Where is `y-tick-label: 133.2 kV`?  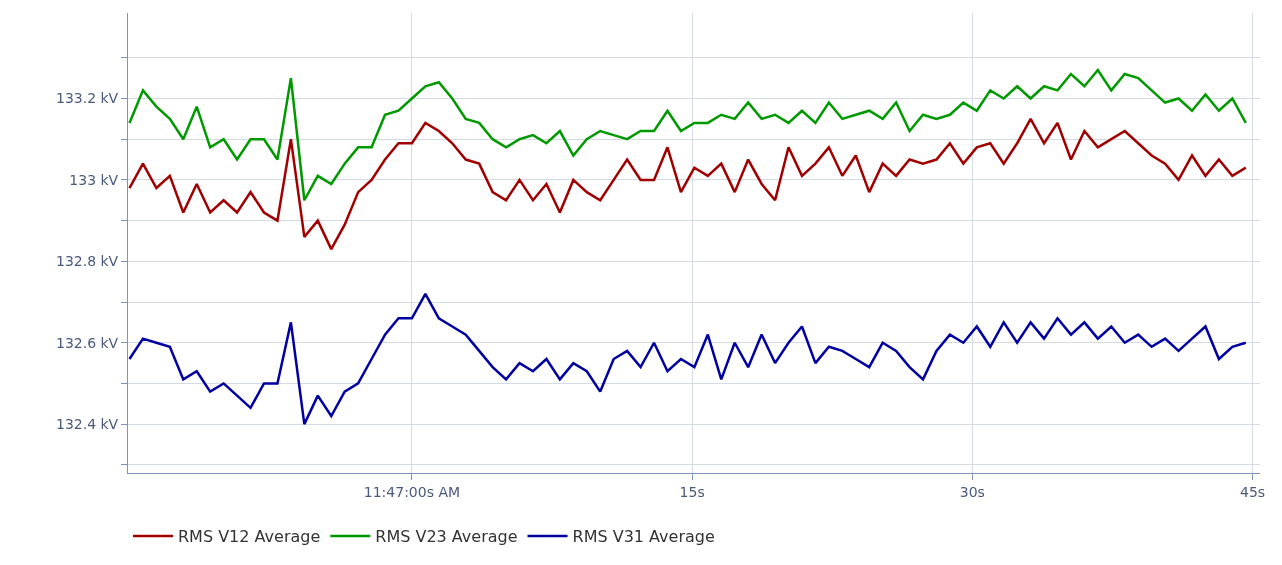 y-tick-label: 133.2 kV is located at coordinates (87, 98).